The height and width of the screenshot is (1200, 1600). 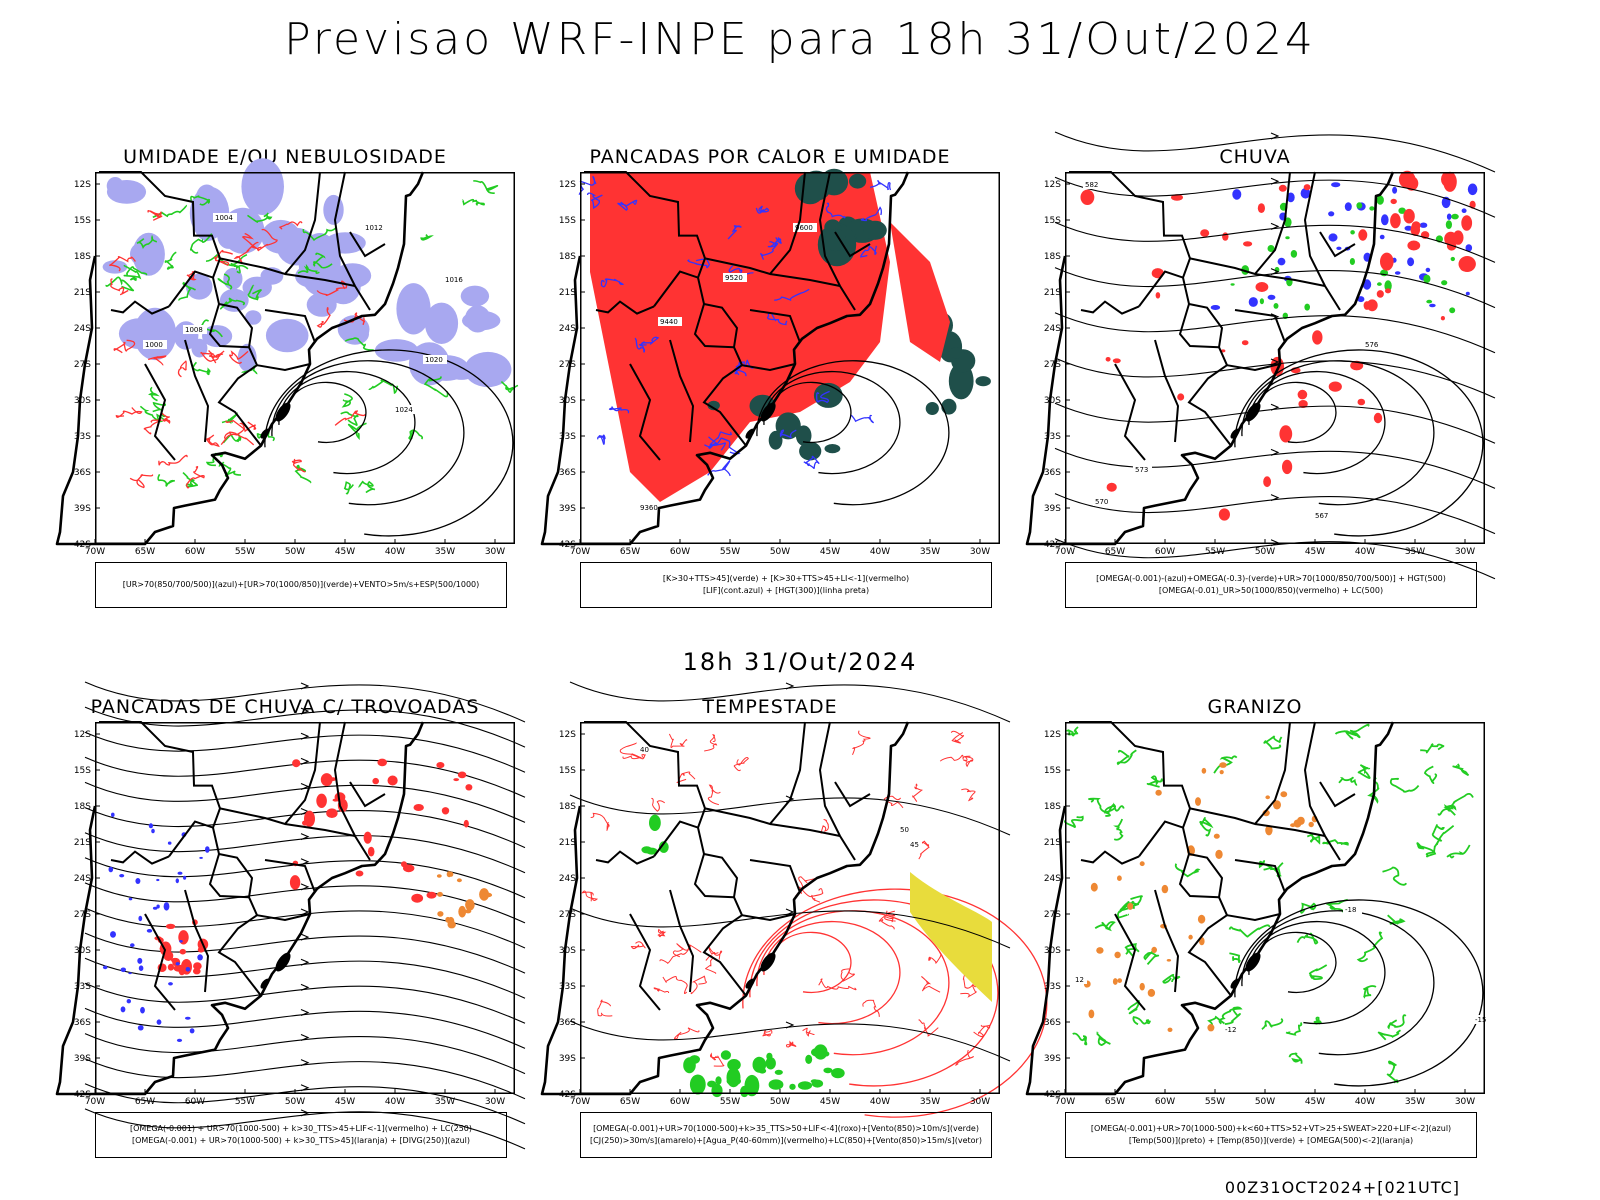 What do you see at coordinates (82, 735) in the screenshot?
I see `lat-tick-label: 12S` at bounding box center [82, 735].